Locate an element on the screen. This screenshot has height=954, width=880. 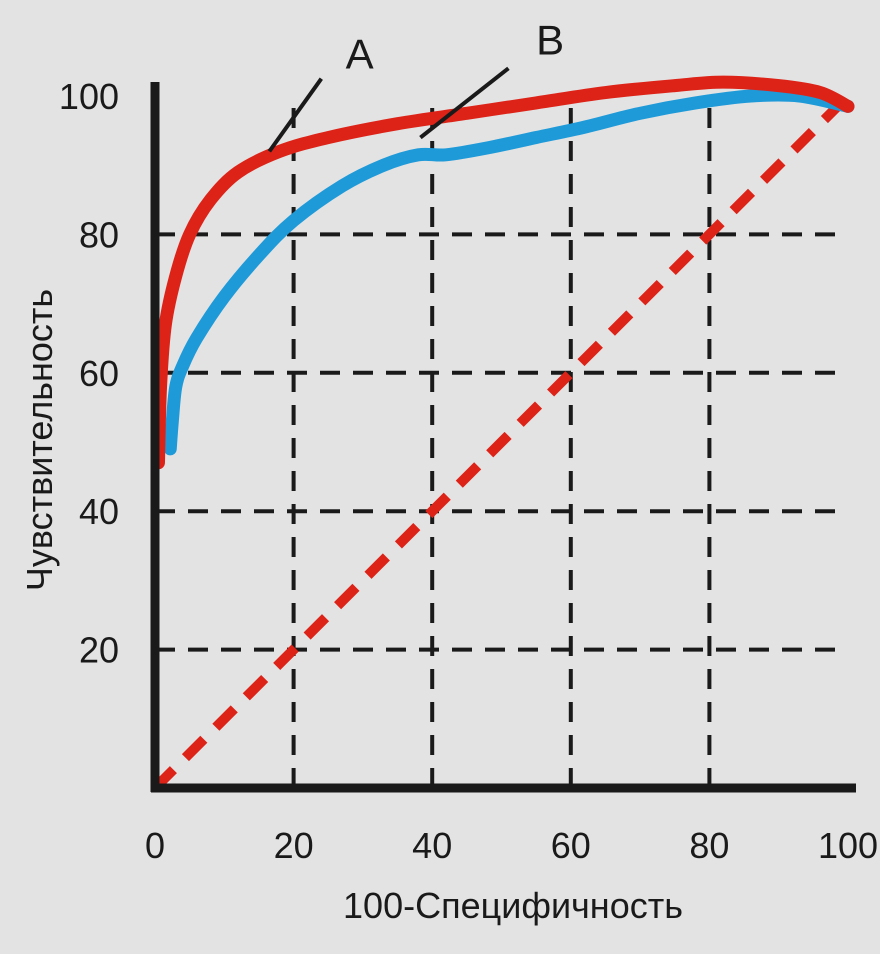
y-tick-label-40: 40 is located at coordinates (99, 511).